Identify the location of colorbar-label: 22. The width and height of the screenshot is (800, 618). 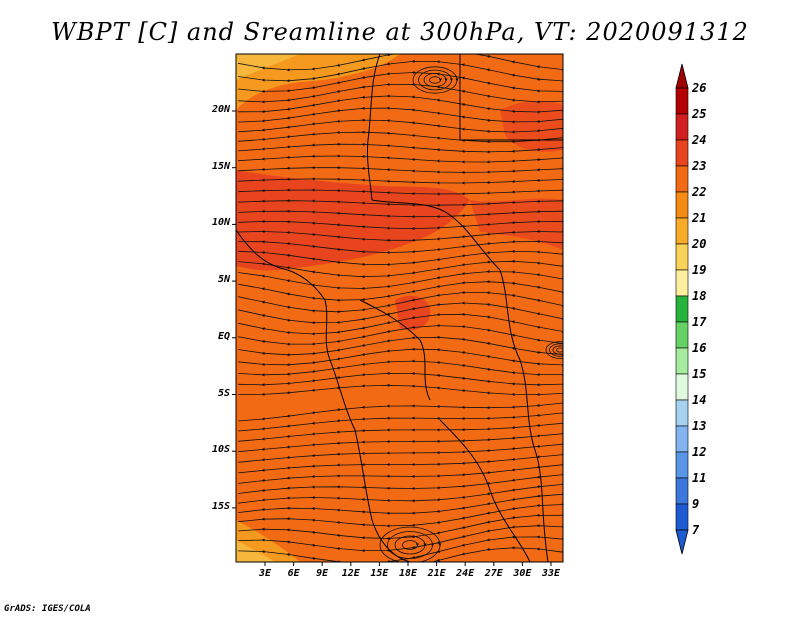
(699, 192).